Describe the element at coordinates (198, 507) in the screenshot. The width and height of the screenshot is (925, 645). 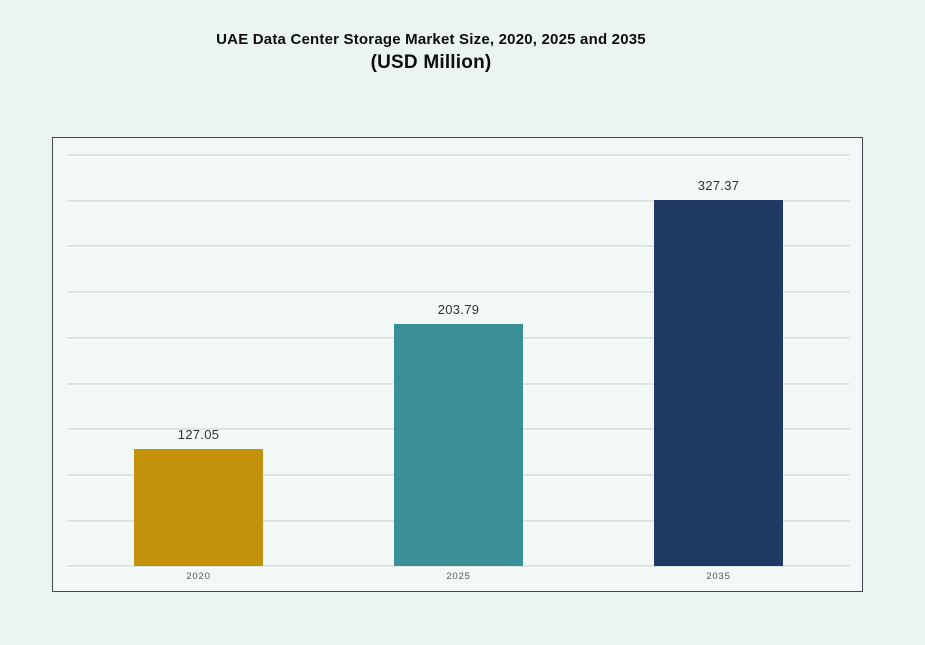
I see `bar-2020` at that location.